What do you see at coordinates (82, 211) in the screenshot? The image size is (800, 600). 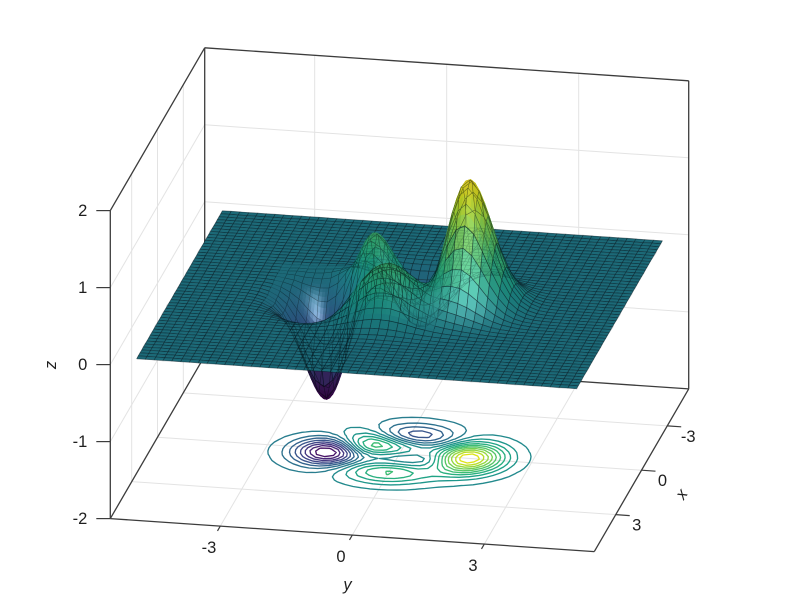 I see `svg-text: 2` at bounding box center [82, 211].